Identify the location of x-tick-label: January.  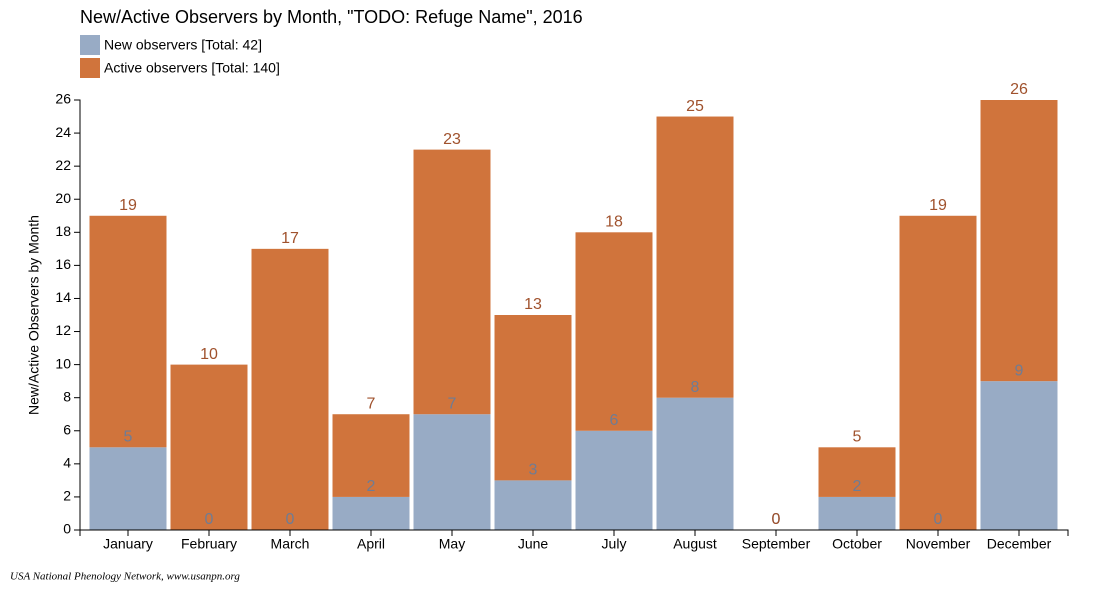
(128, 544).